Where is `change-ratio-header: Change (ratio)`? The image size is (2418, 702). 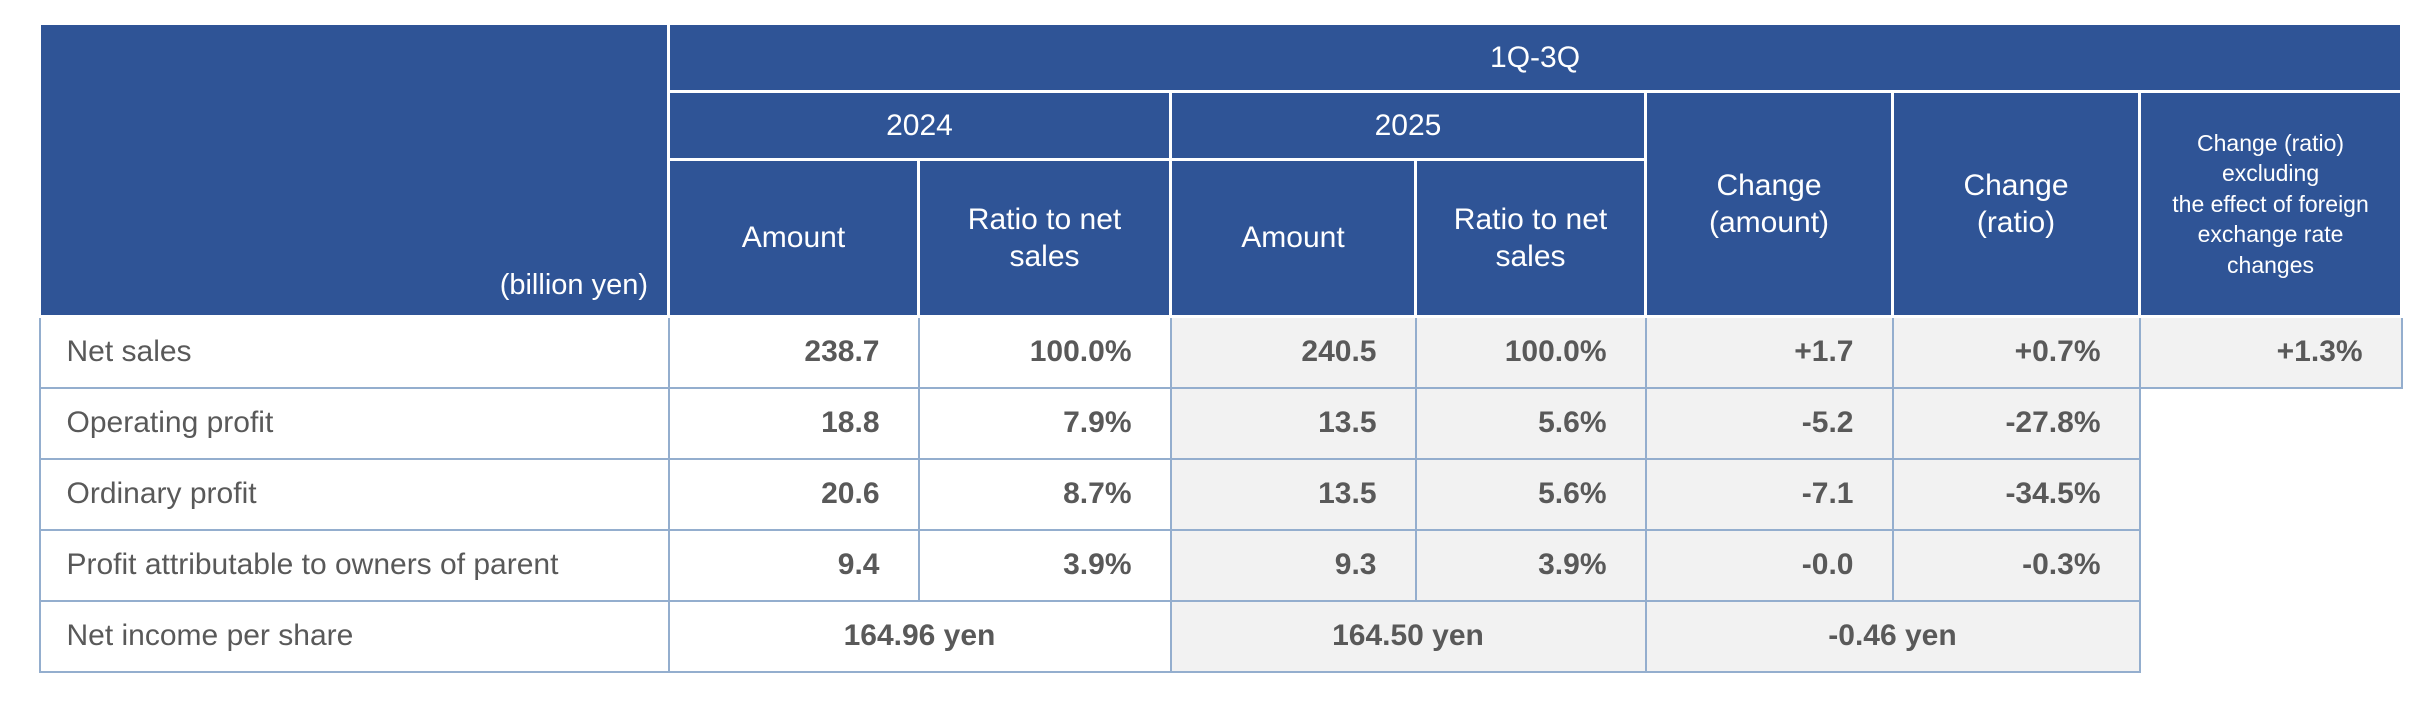 change-ratio-header: Change (ratio) is located at coordinates (2016, 204).